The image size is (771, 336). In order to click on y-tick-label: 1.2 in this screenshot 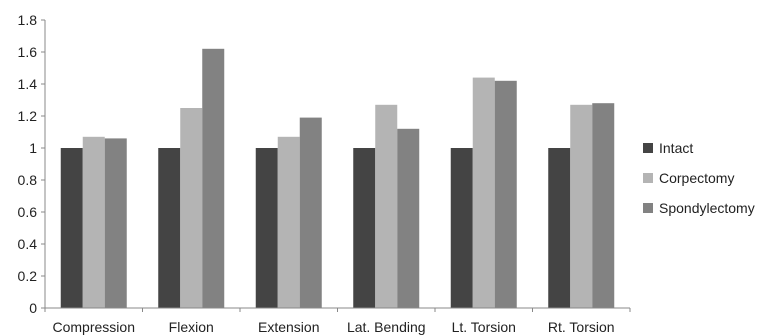, I will do `click(28, 116)`.